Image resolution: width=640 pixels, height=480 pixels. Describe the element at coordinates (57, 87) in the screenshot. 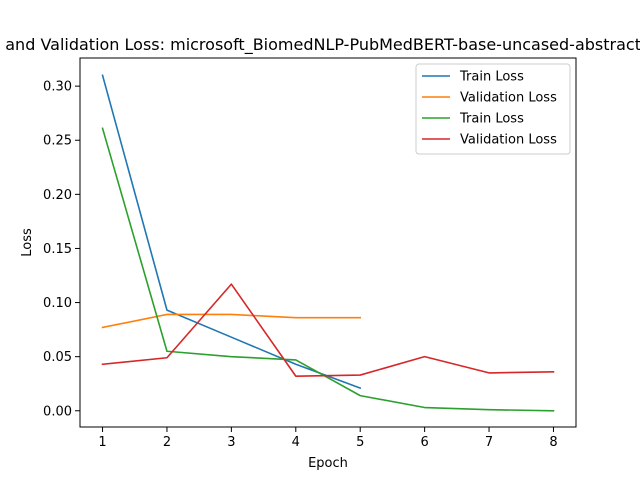

I see `y-tick-label: 0.30` at that location.